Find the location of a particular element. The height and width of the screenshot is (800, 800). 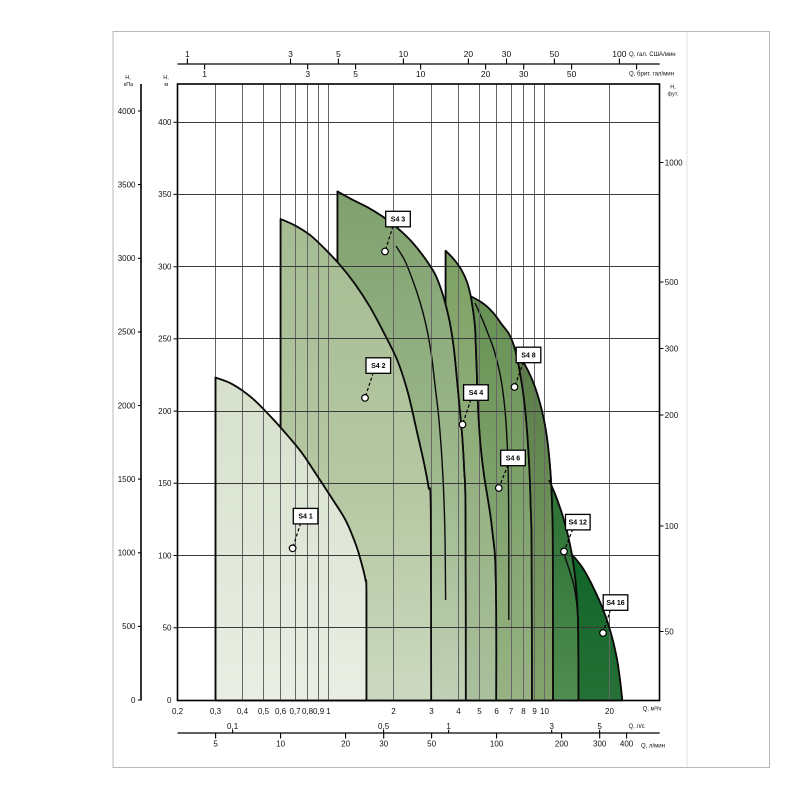

svg-text: S4 1 is located at coordinates (305, 517).